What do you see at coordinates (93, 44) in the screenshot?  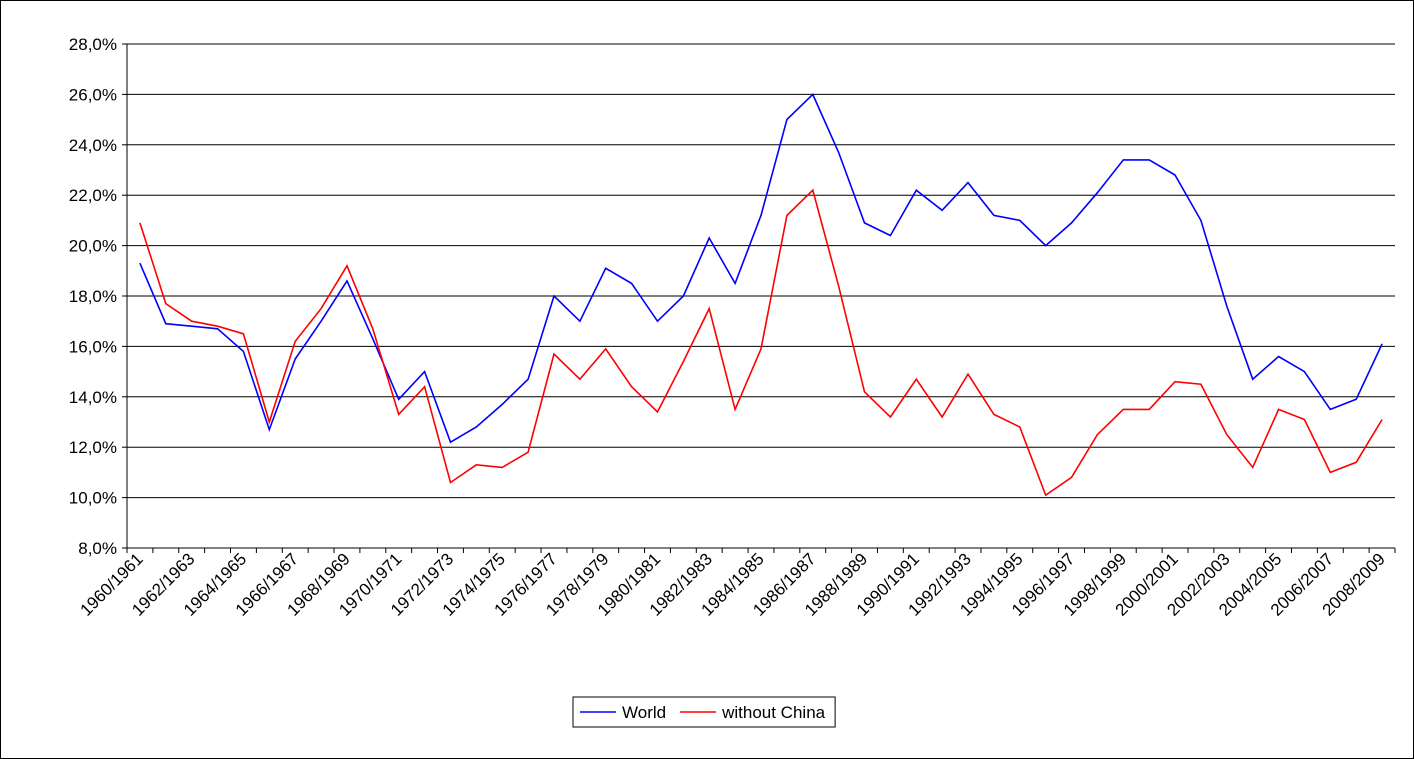 I see `y-tick-label: 28,0%` at bounding box center [93, 44].